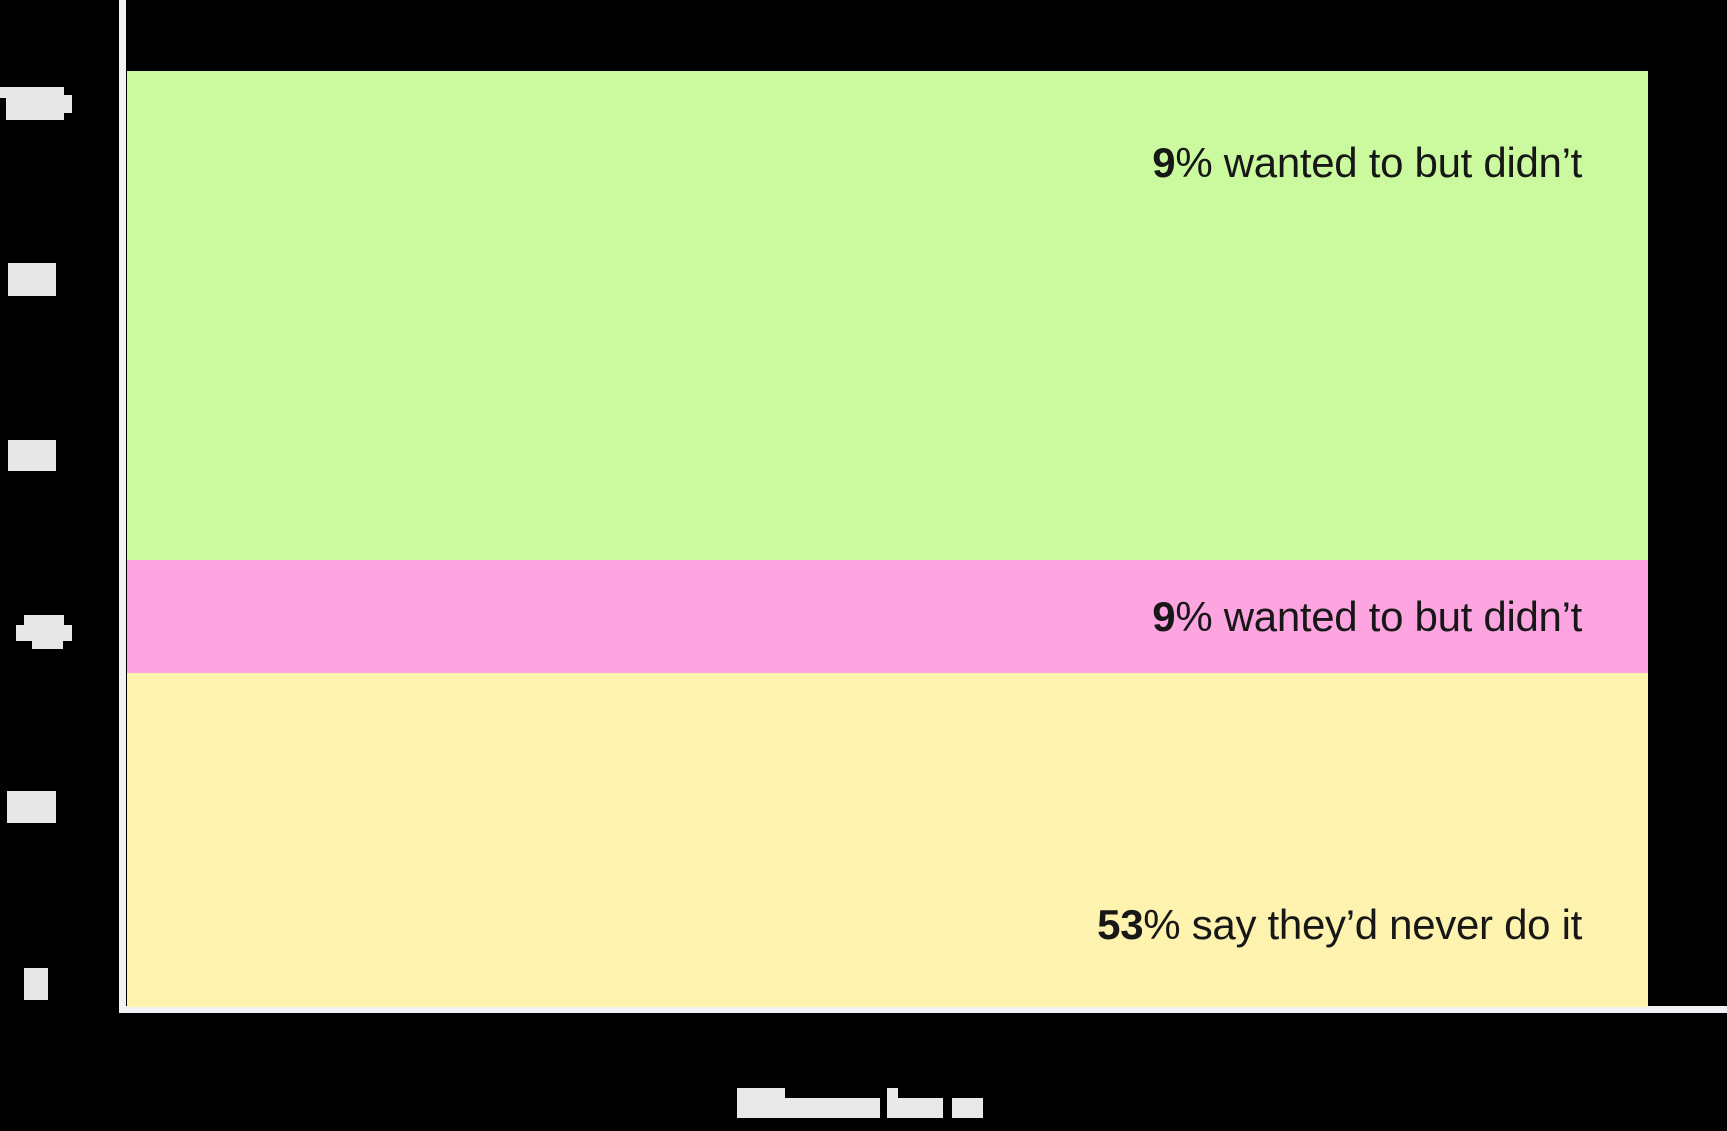 The image size is (1727, 1131). I want to click on segment-text: % say they’d never do it, so click(1362, 924).